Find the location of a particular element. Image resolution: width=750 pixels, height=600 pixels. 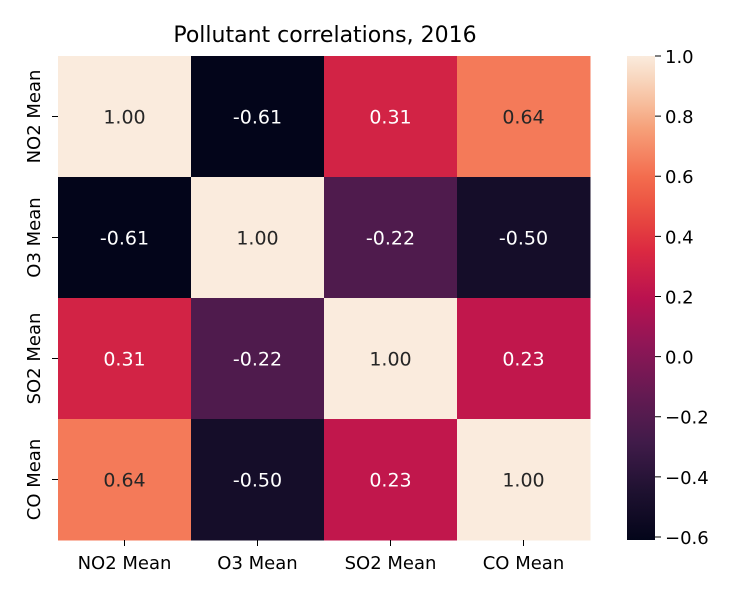

colorbar-tick-label: 1.0 is located at coordinates (679, 57).